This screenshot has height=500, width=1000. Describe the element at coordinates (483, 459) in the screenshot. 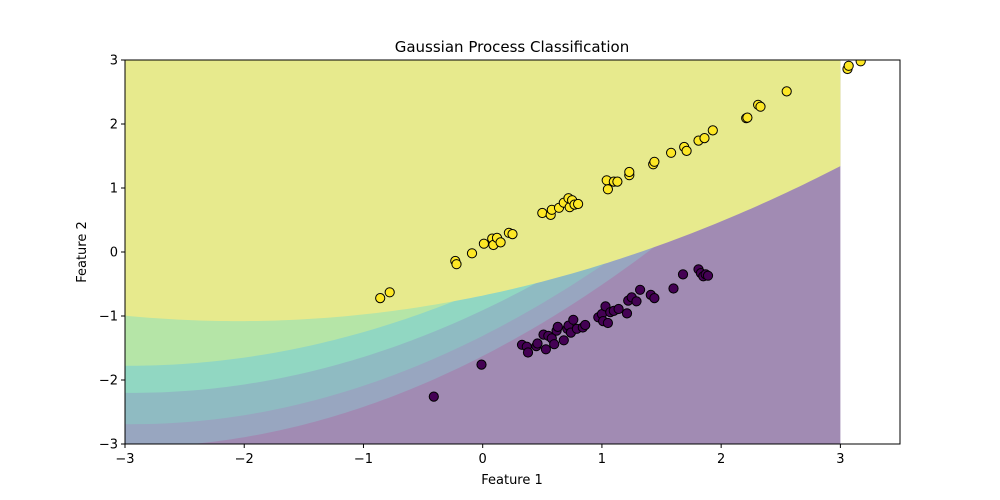

I see `x-tick-label: 0` at that location.